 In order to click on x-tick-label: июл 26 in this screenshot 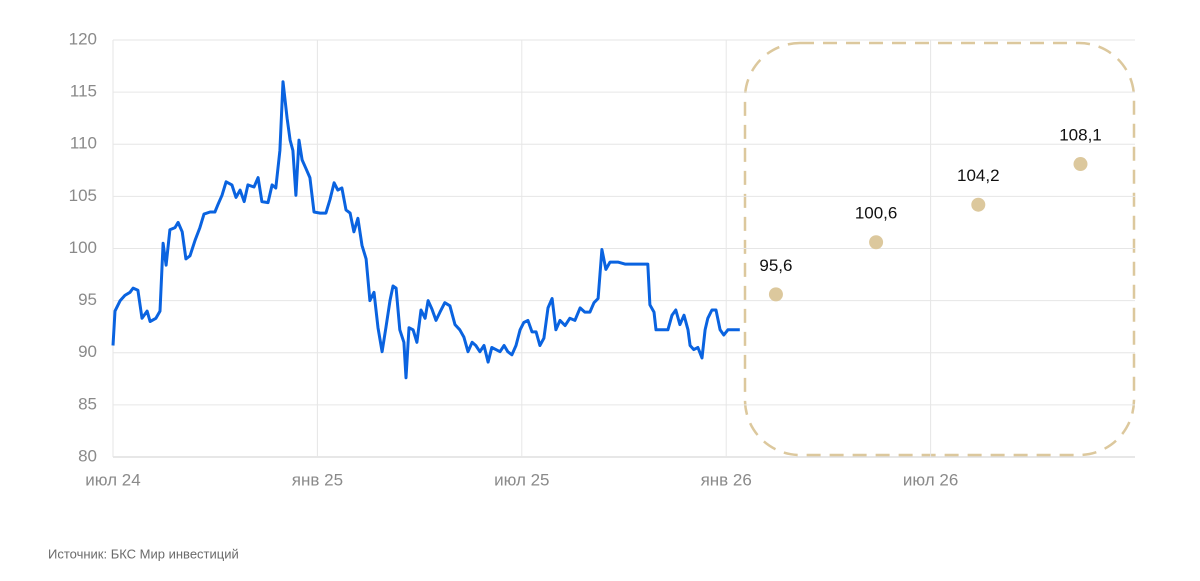, I will do `click(930, 479)`.